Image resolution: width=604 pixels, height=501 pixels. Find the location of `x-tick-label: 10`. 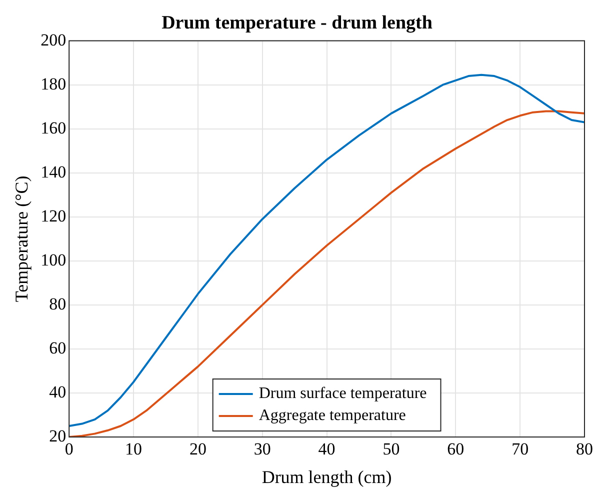

x-tick-label: 10 is located at coordinates (133, 449).